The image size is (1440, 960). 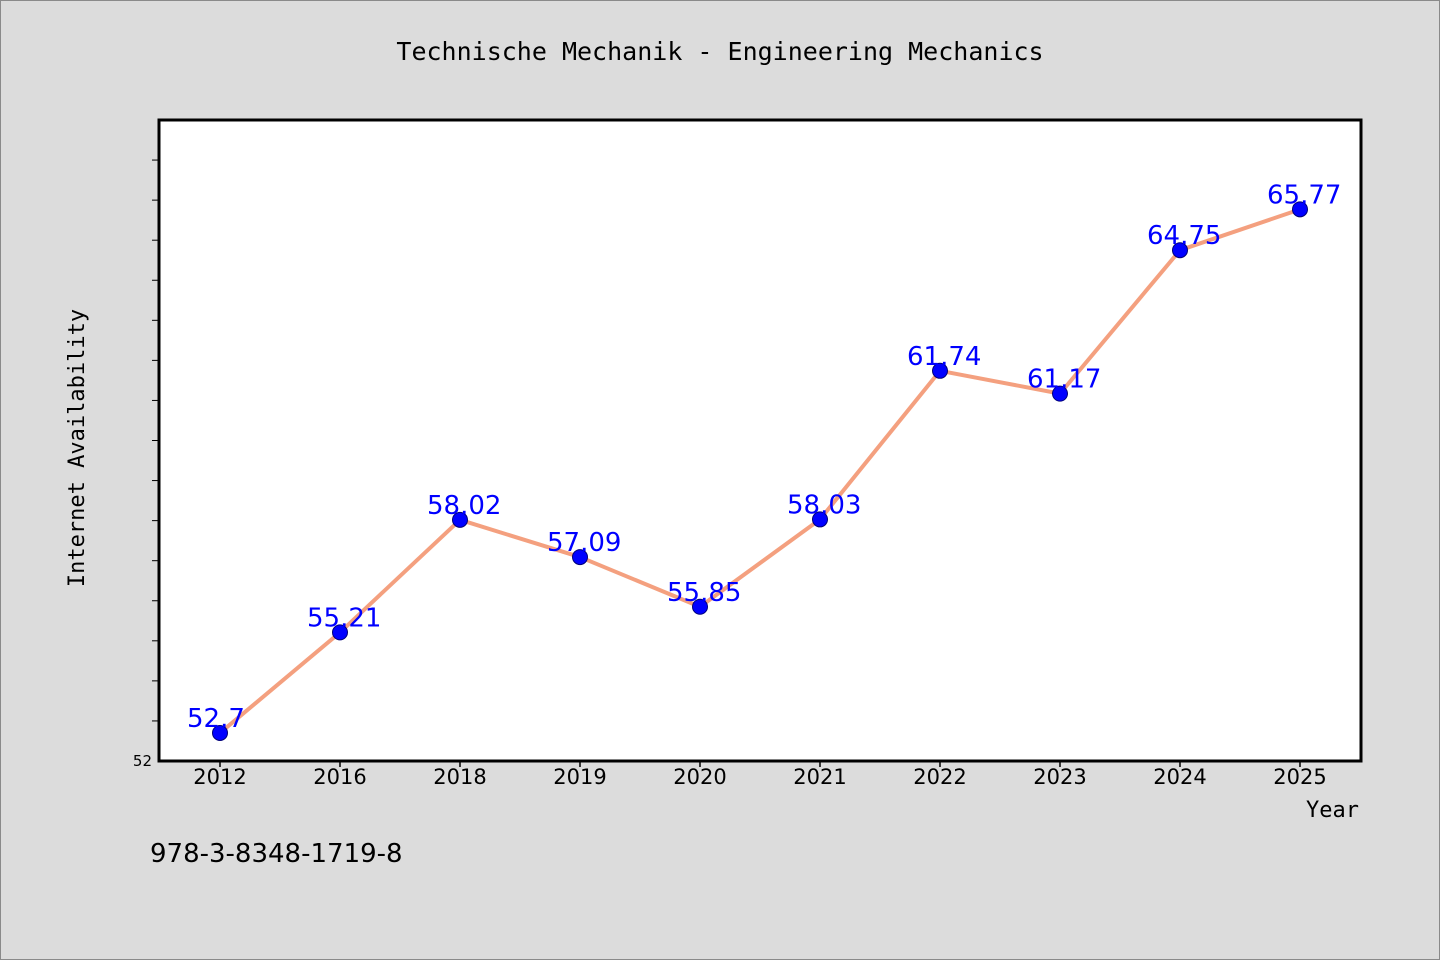 What do you see at coordinates (1059, 777) in the screenshot?
I see `x-tick-label-2023: 2023` at bounding box center [1059, 777].